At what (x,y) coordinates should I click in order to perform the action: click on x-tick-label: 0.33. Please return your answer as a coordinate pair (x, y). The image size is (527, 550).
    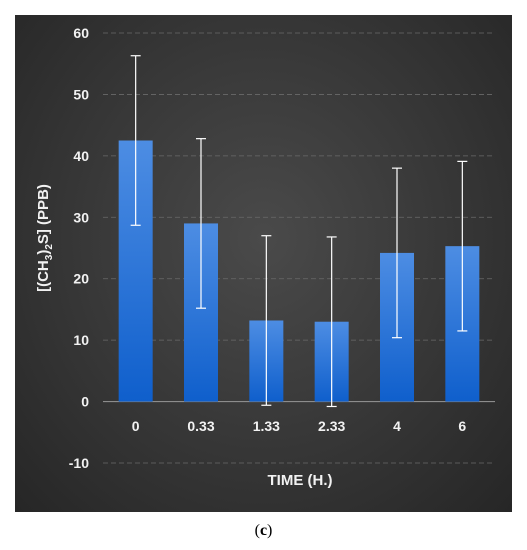
    Looking at the image, I should click on (200, 426).